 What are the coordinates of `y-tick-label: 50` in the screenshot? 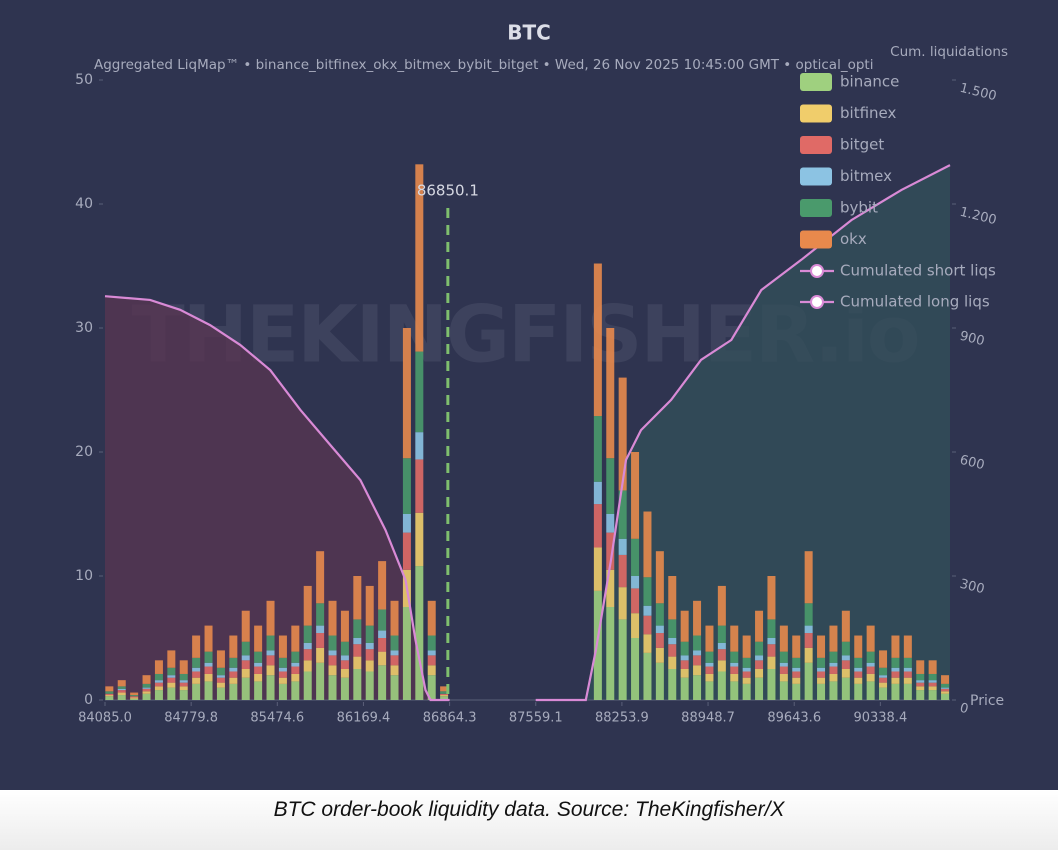 It's located at (84, 80).